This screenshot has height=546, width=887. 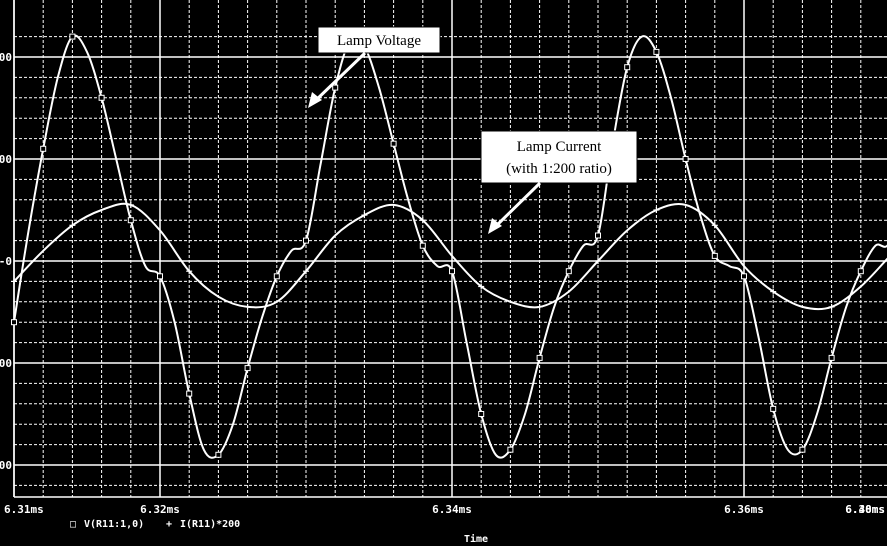 I want to click on y-tick-label: -100, so click(x=6, y=363).